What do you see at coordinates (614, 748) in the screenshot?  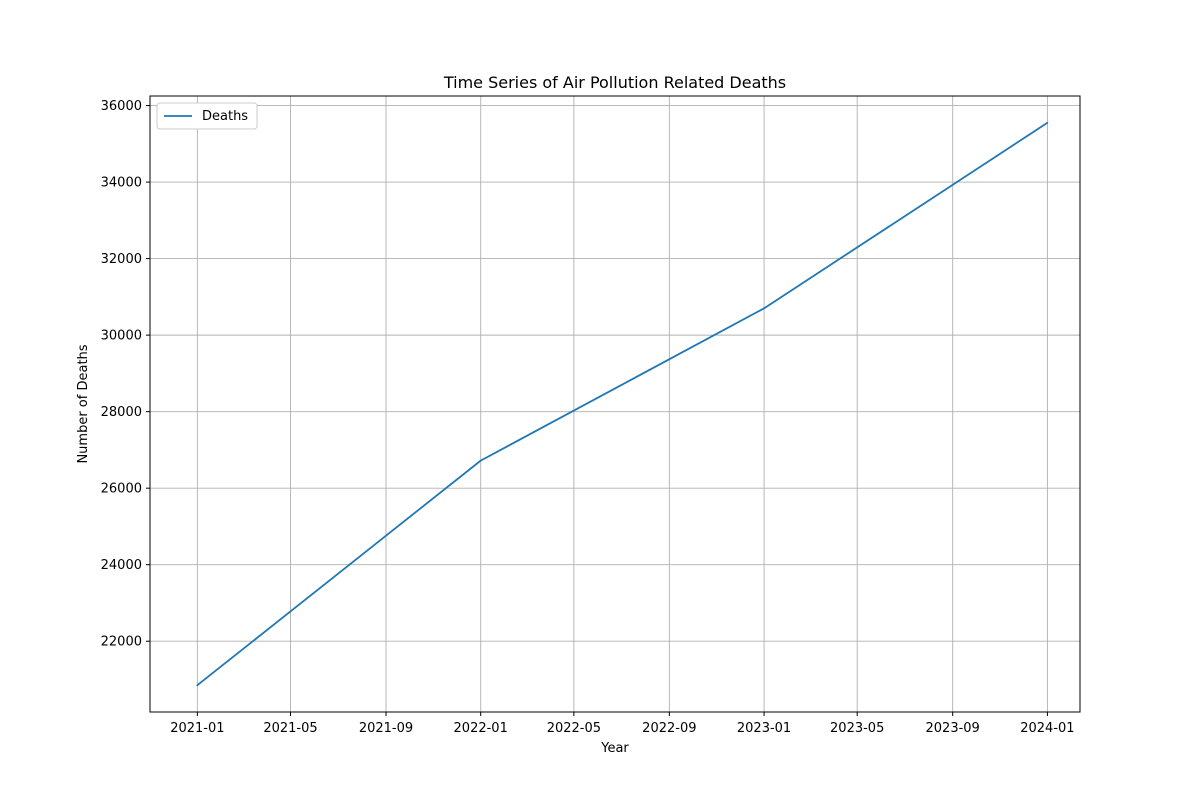 I see `x-axis-label: Year` at bounding box center [614, 748].